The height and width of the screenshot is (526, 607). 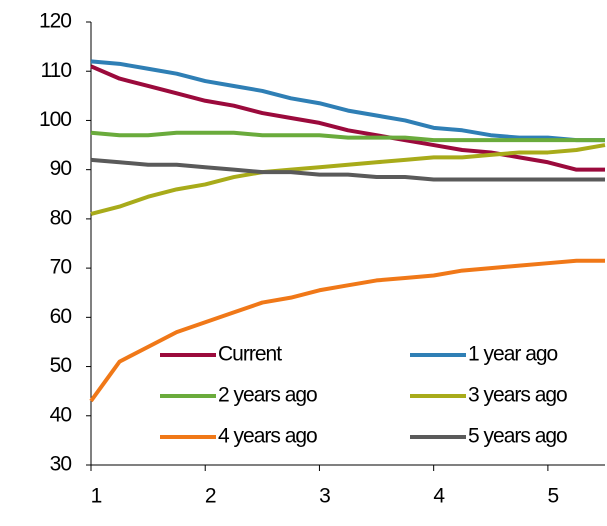 What do you see at coordinates (439, 496) in the screenshot?
I see `x-tick-label: 4` at bounding box center [439, 496].